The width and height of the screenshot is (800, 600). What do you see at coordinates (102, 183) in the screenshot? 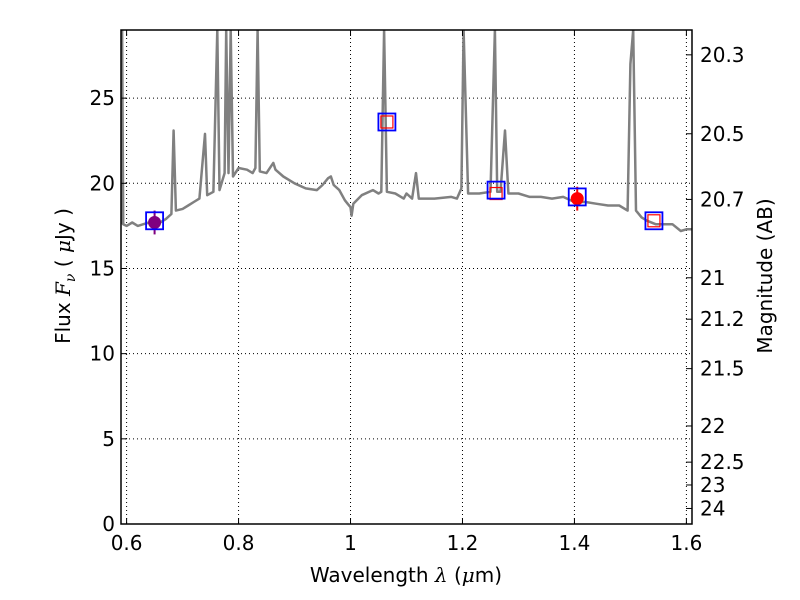
I see `y-tick-label: 20` at bounding box center [102, 183].